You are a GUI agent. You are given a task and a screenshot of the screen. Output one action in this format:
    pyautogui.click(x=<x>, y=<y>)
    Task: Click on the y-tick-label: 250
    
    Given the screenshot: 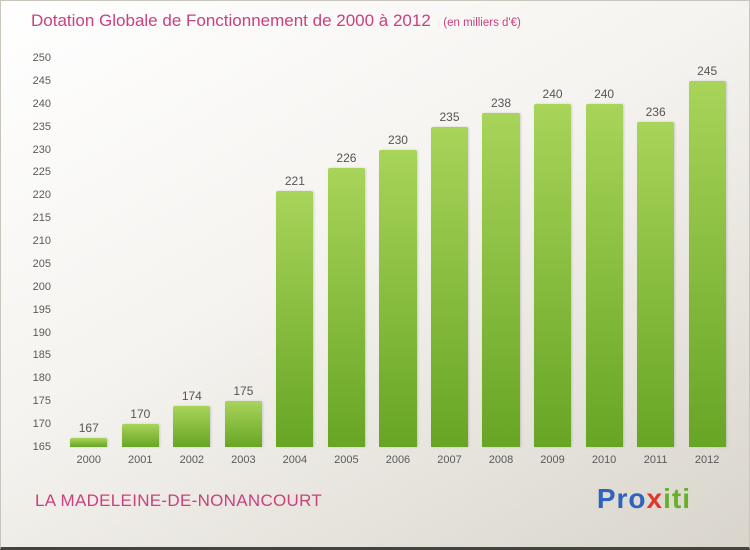 What is the action you would take?
    pyautogui.click(x=41, y=58)
    